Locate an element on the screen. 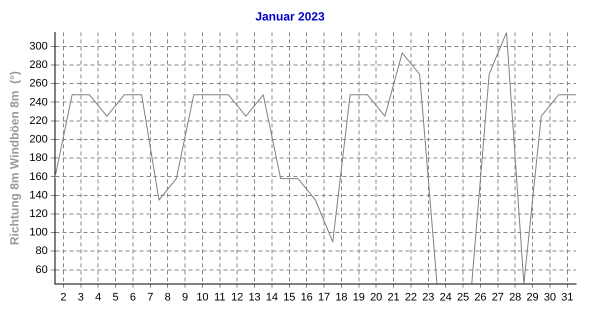 The height and width of the screenshot is (321, 592). y-tick-label: 240 is located at coordinates (38, 102).